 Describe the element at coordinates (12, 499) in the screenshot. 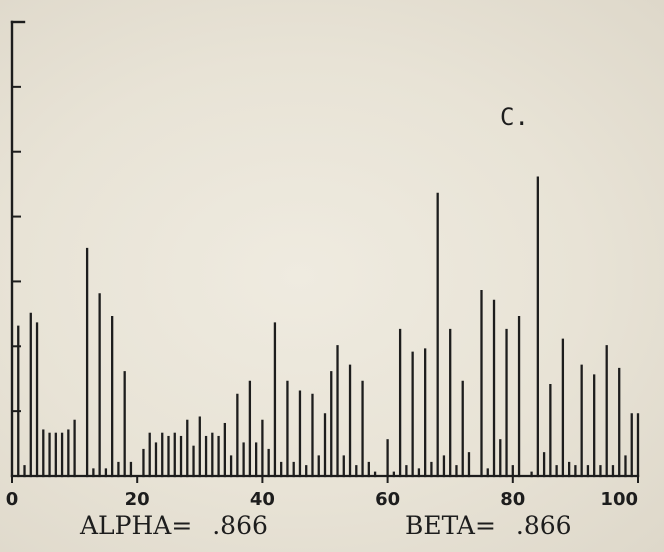

I see `x-tick-label-0: 0` at that location.